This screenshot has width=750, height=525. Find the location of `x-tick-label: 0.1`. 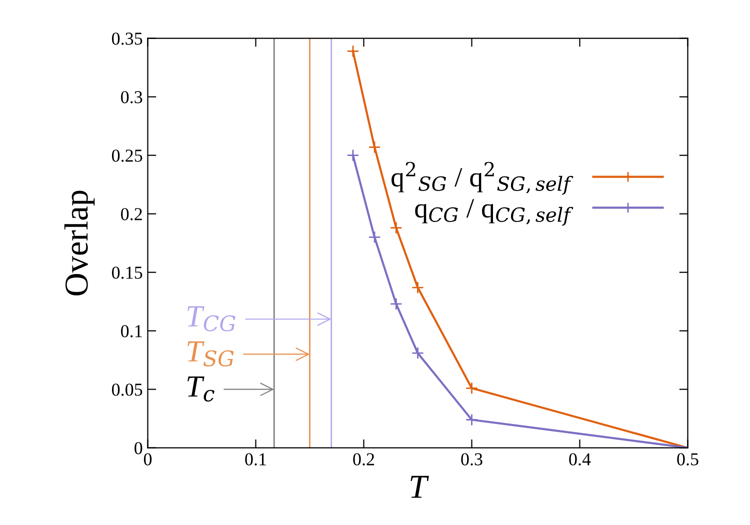

x-tick-label: 0.1 is located at coordinates (255, 459).